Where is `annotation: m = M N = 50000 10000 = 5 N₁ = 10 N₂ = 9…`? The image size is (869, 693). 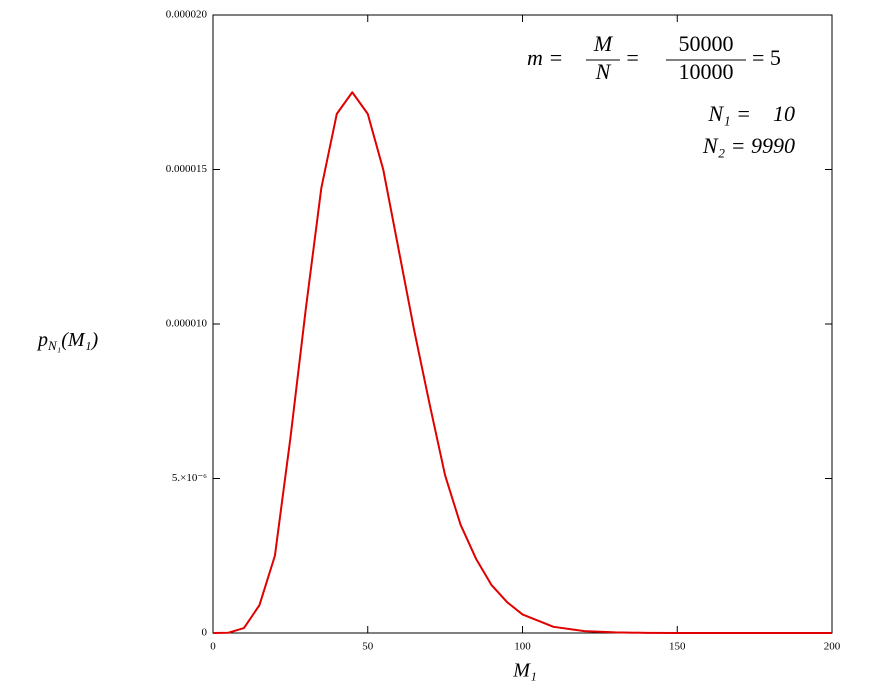 annotation: m = M N = 50000 10000 = 5 N₁ = 10 N₂ = 9… is located at coordinates (661, 94).